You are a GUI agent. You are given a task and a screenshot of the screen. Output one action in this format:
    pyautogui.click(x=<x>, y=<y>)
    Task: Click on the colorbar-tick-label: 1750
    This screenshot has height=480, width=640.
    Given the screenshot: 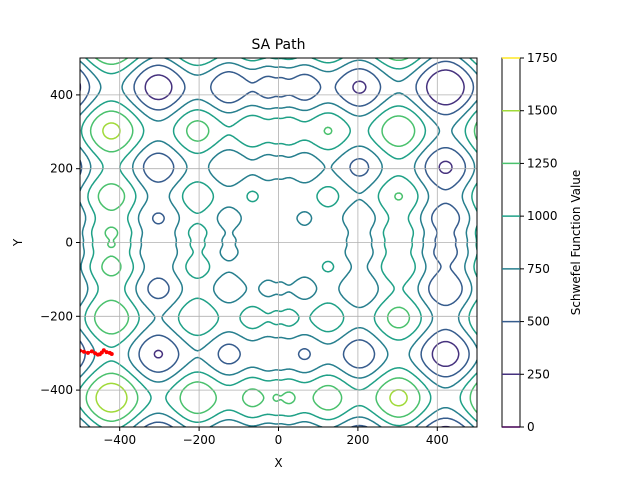 What is the action you would take?
    pyautogui.click(x=542, y=58)
    